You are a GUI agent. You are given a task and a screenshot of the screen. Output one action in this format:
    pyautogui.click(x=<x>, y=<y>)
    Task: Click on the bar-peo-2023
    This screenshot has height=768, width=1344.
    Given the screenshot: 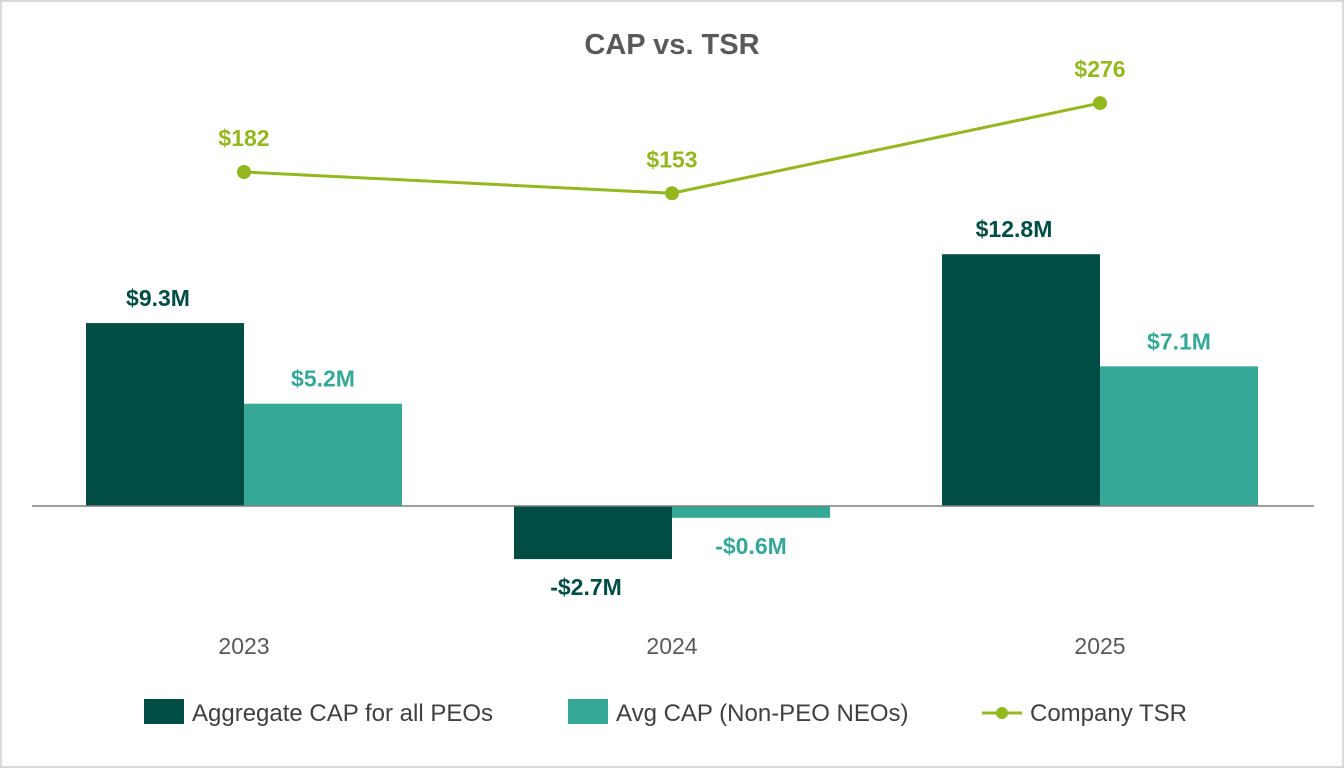 What is the action you would take?
    pyautogui.click(x=165, y=414)
    